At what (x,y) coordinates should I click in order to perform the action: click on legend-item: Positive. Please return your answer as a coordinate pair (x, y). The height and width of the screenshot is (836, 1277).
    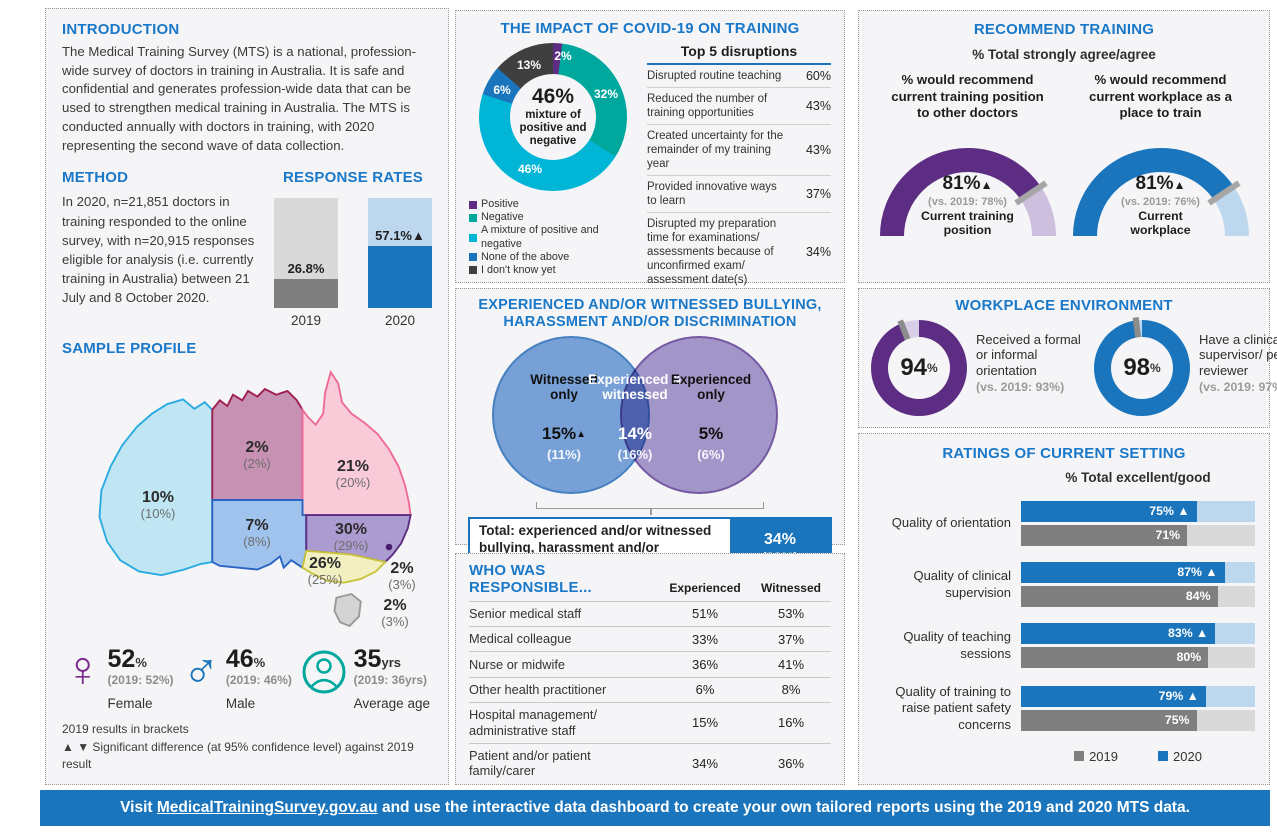
    Looking at the image, I should click on (553, 204).